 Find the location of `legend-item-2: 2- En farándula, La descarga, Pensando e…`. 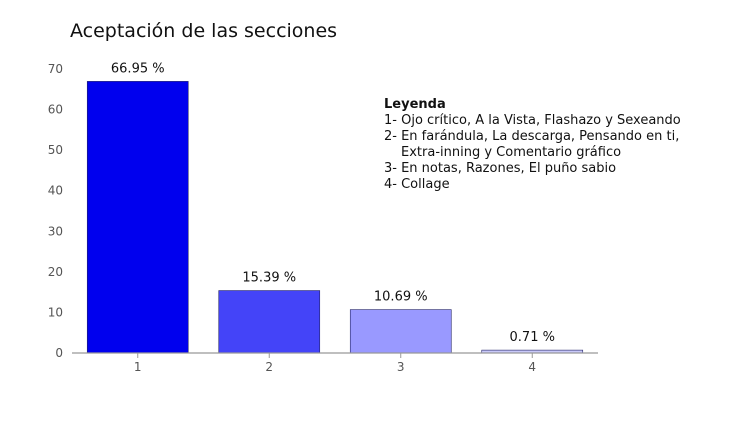

legend-item-2: 2- En farándula, La descarga, Pensando e… is located at coordinates (531, 136).